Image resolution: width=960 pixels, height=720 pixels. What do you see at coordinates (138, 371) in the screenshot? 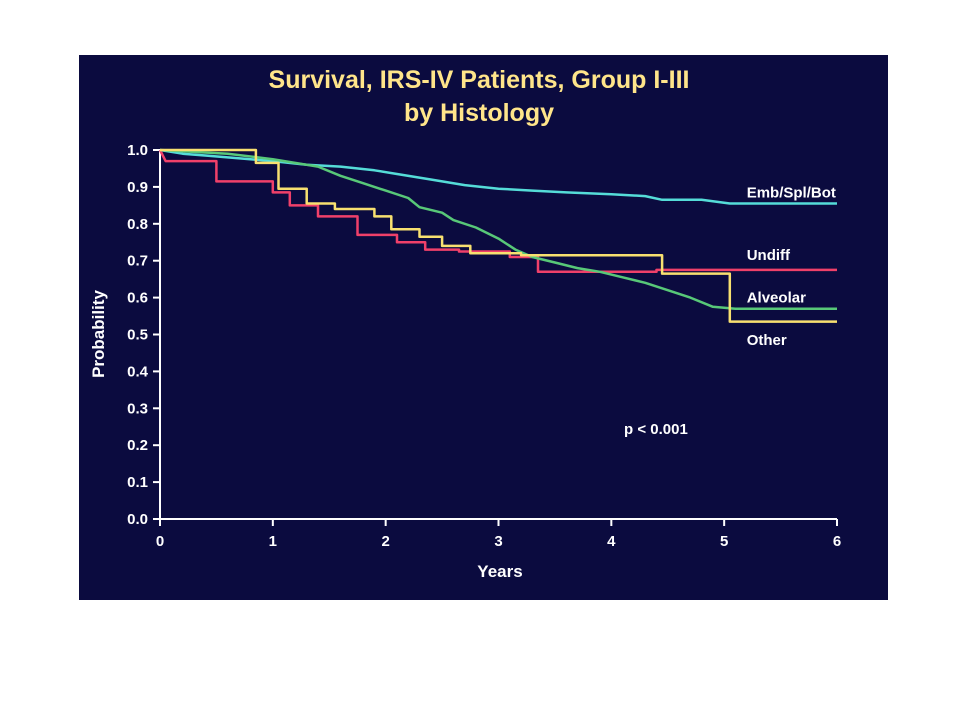
I see `y-tick-label: 0.4` at bounding box center [138, 371].